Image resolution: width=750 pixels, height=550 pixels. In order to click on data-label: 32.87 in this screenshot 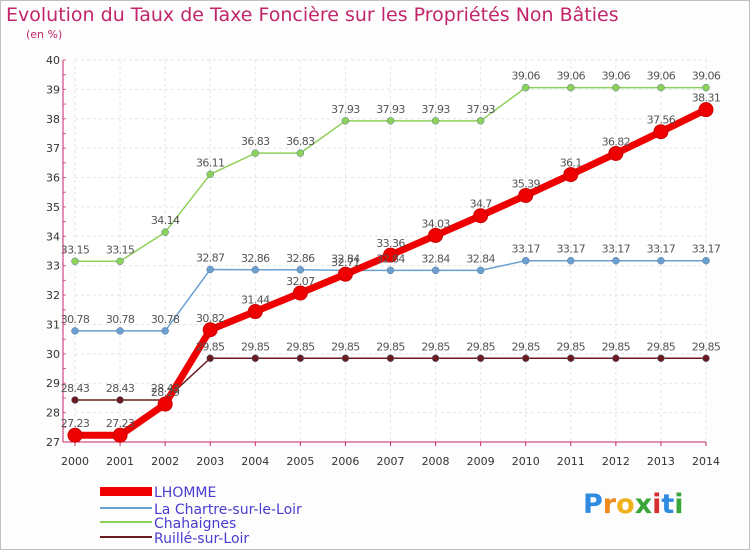, I will do `click(210, 258)`.